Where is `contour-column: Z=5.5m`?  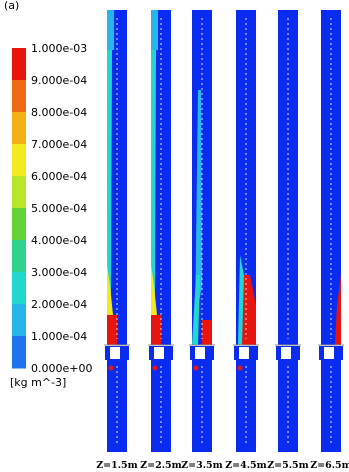 contour-column: Z=5.5m is located at coordinates (288, 240).